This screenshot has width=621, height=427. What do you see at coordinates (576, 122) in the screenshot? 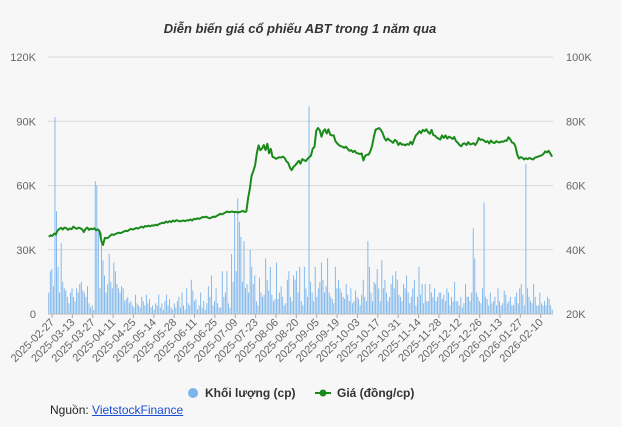
I see `right-axis-tick: 80K` at bounding box center [576, 122].